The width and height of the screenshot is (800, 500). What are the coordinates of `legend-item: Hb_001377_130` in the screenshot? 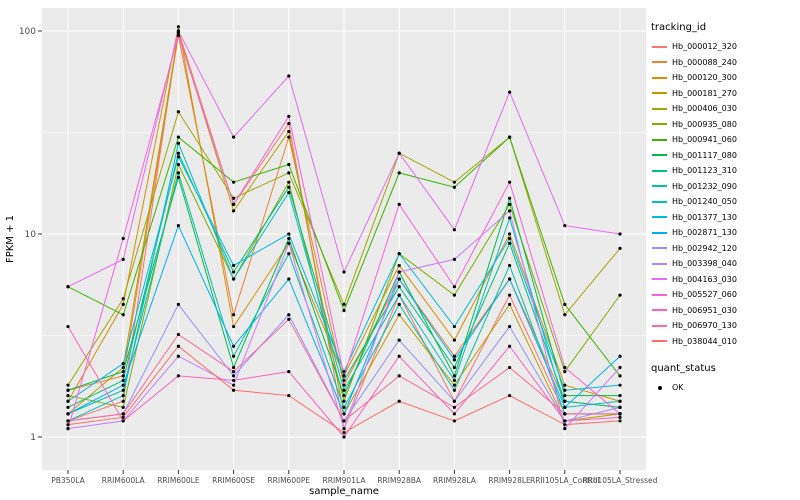 It's located at (725, 218).